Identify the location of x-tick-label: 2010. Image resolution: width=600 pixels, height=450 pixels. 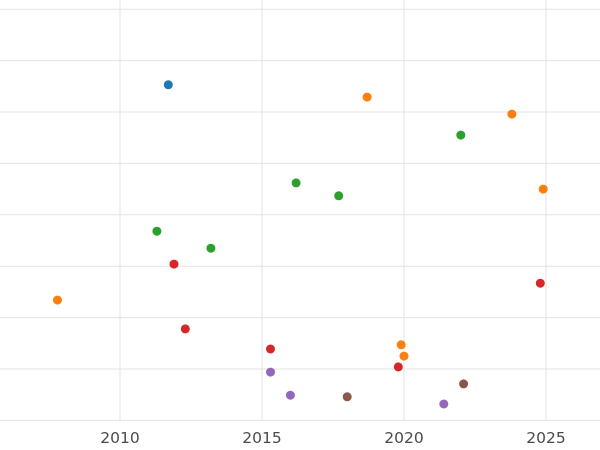
(119, 438).